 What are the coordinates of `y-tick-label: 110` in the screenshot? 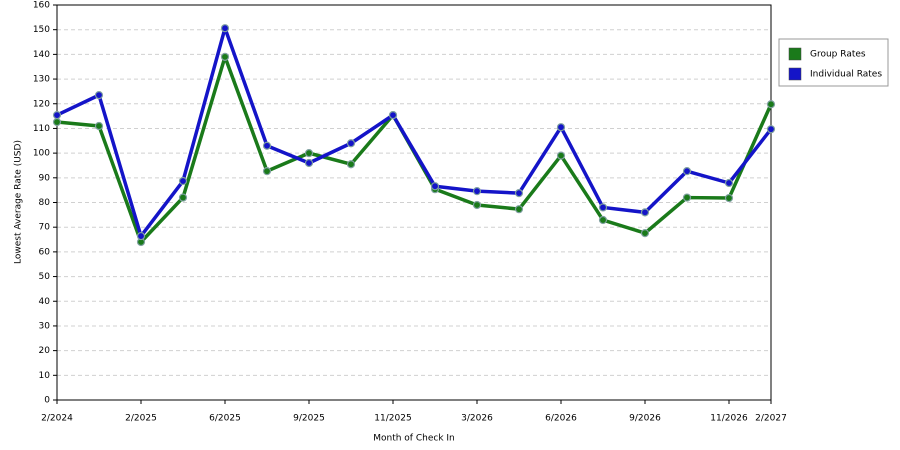 It's located at (41, 129).